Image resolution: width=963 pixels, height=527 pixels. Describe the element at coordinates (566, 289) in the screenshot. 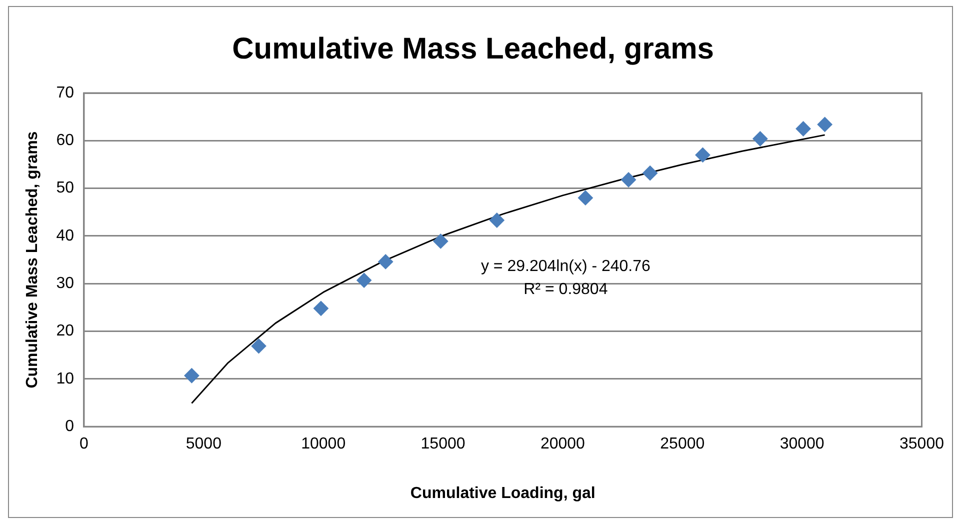

I see `annotation: R² = 0.9804` at that location.